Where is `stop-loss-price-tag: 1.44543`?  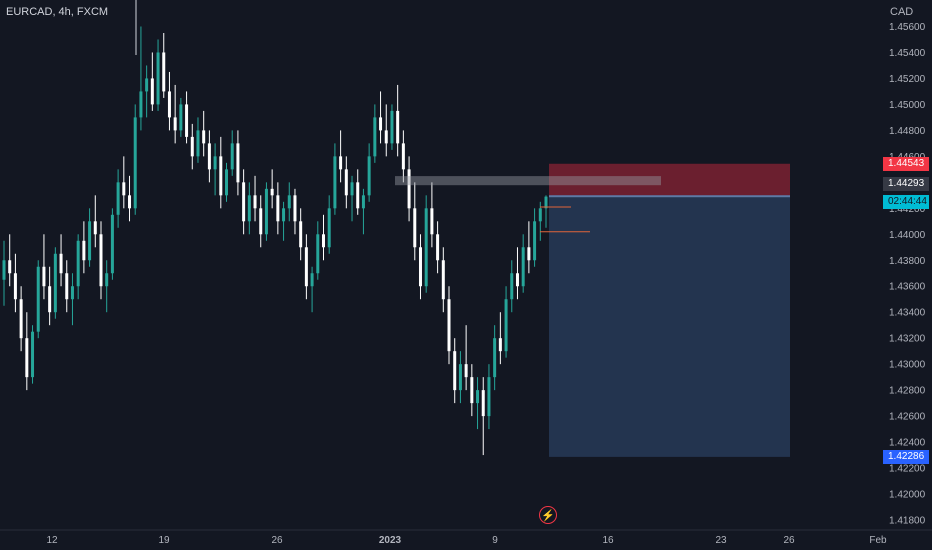 stop-loss-price-tag: 1.44543 is located at coordinates (906, 163).